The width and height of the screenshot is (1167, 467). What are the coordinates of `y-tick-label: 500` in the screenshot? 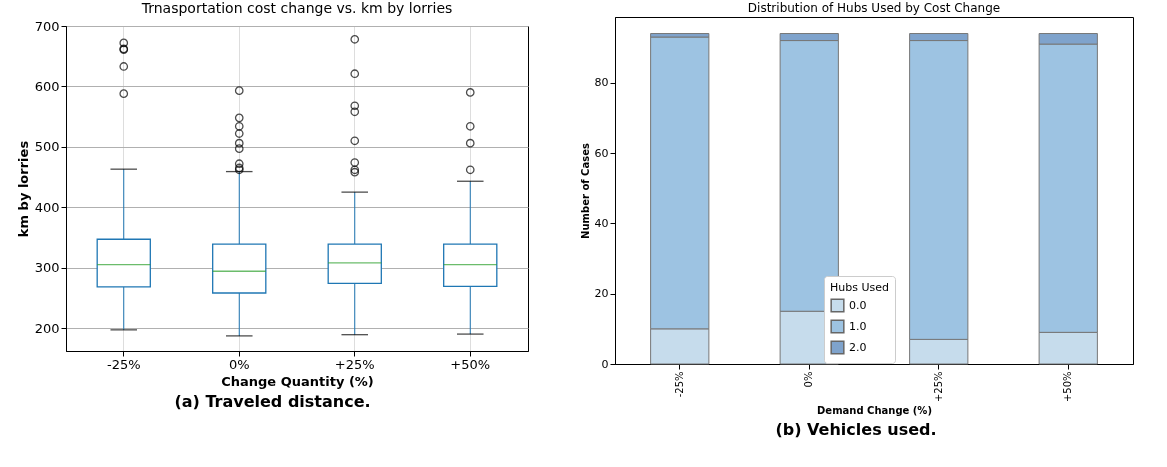 It's located at (47, 147).